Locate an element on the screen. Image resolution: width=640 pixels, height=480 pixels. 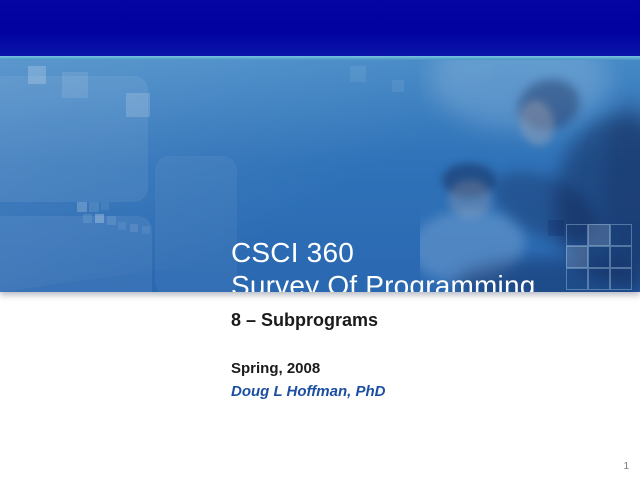
separator-line is located at coordinates (320, 58).